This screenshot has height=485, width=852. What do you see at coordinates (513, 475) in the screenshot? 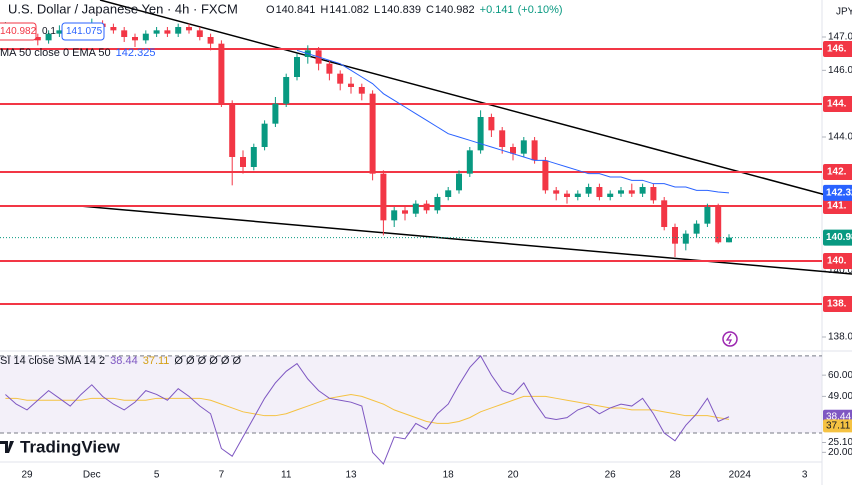
I see `x-tick-label: 20` at bounding box center [513, 475].